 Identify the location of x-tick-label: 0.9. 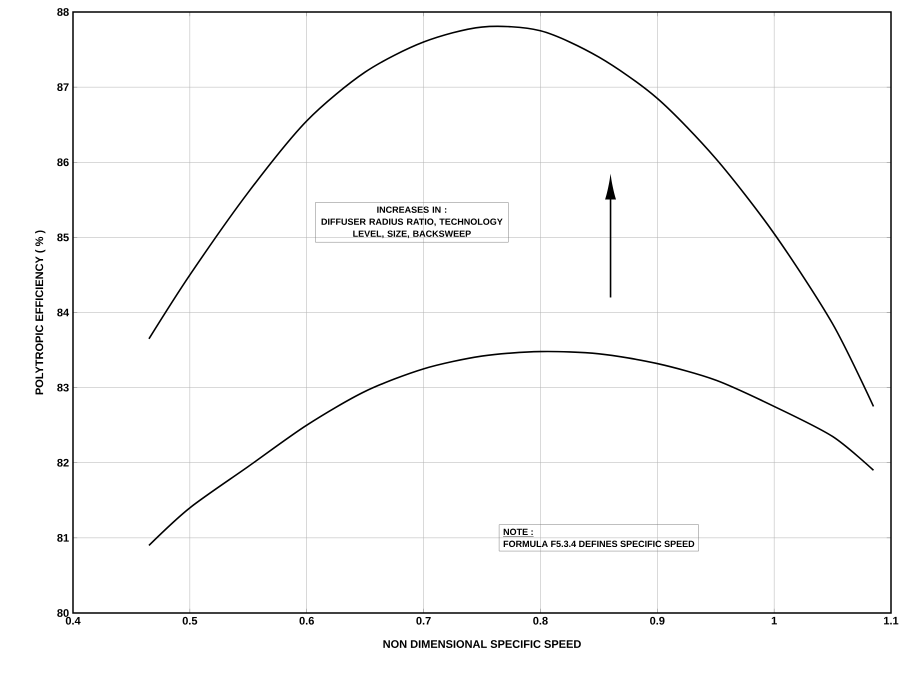
(657, 620).